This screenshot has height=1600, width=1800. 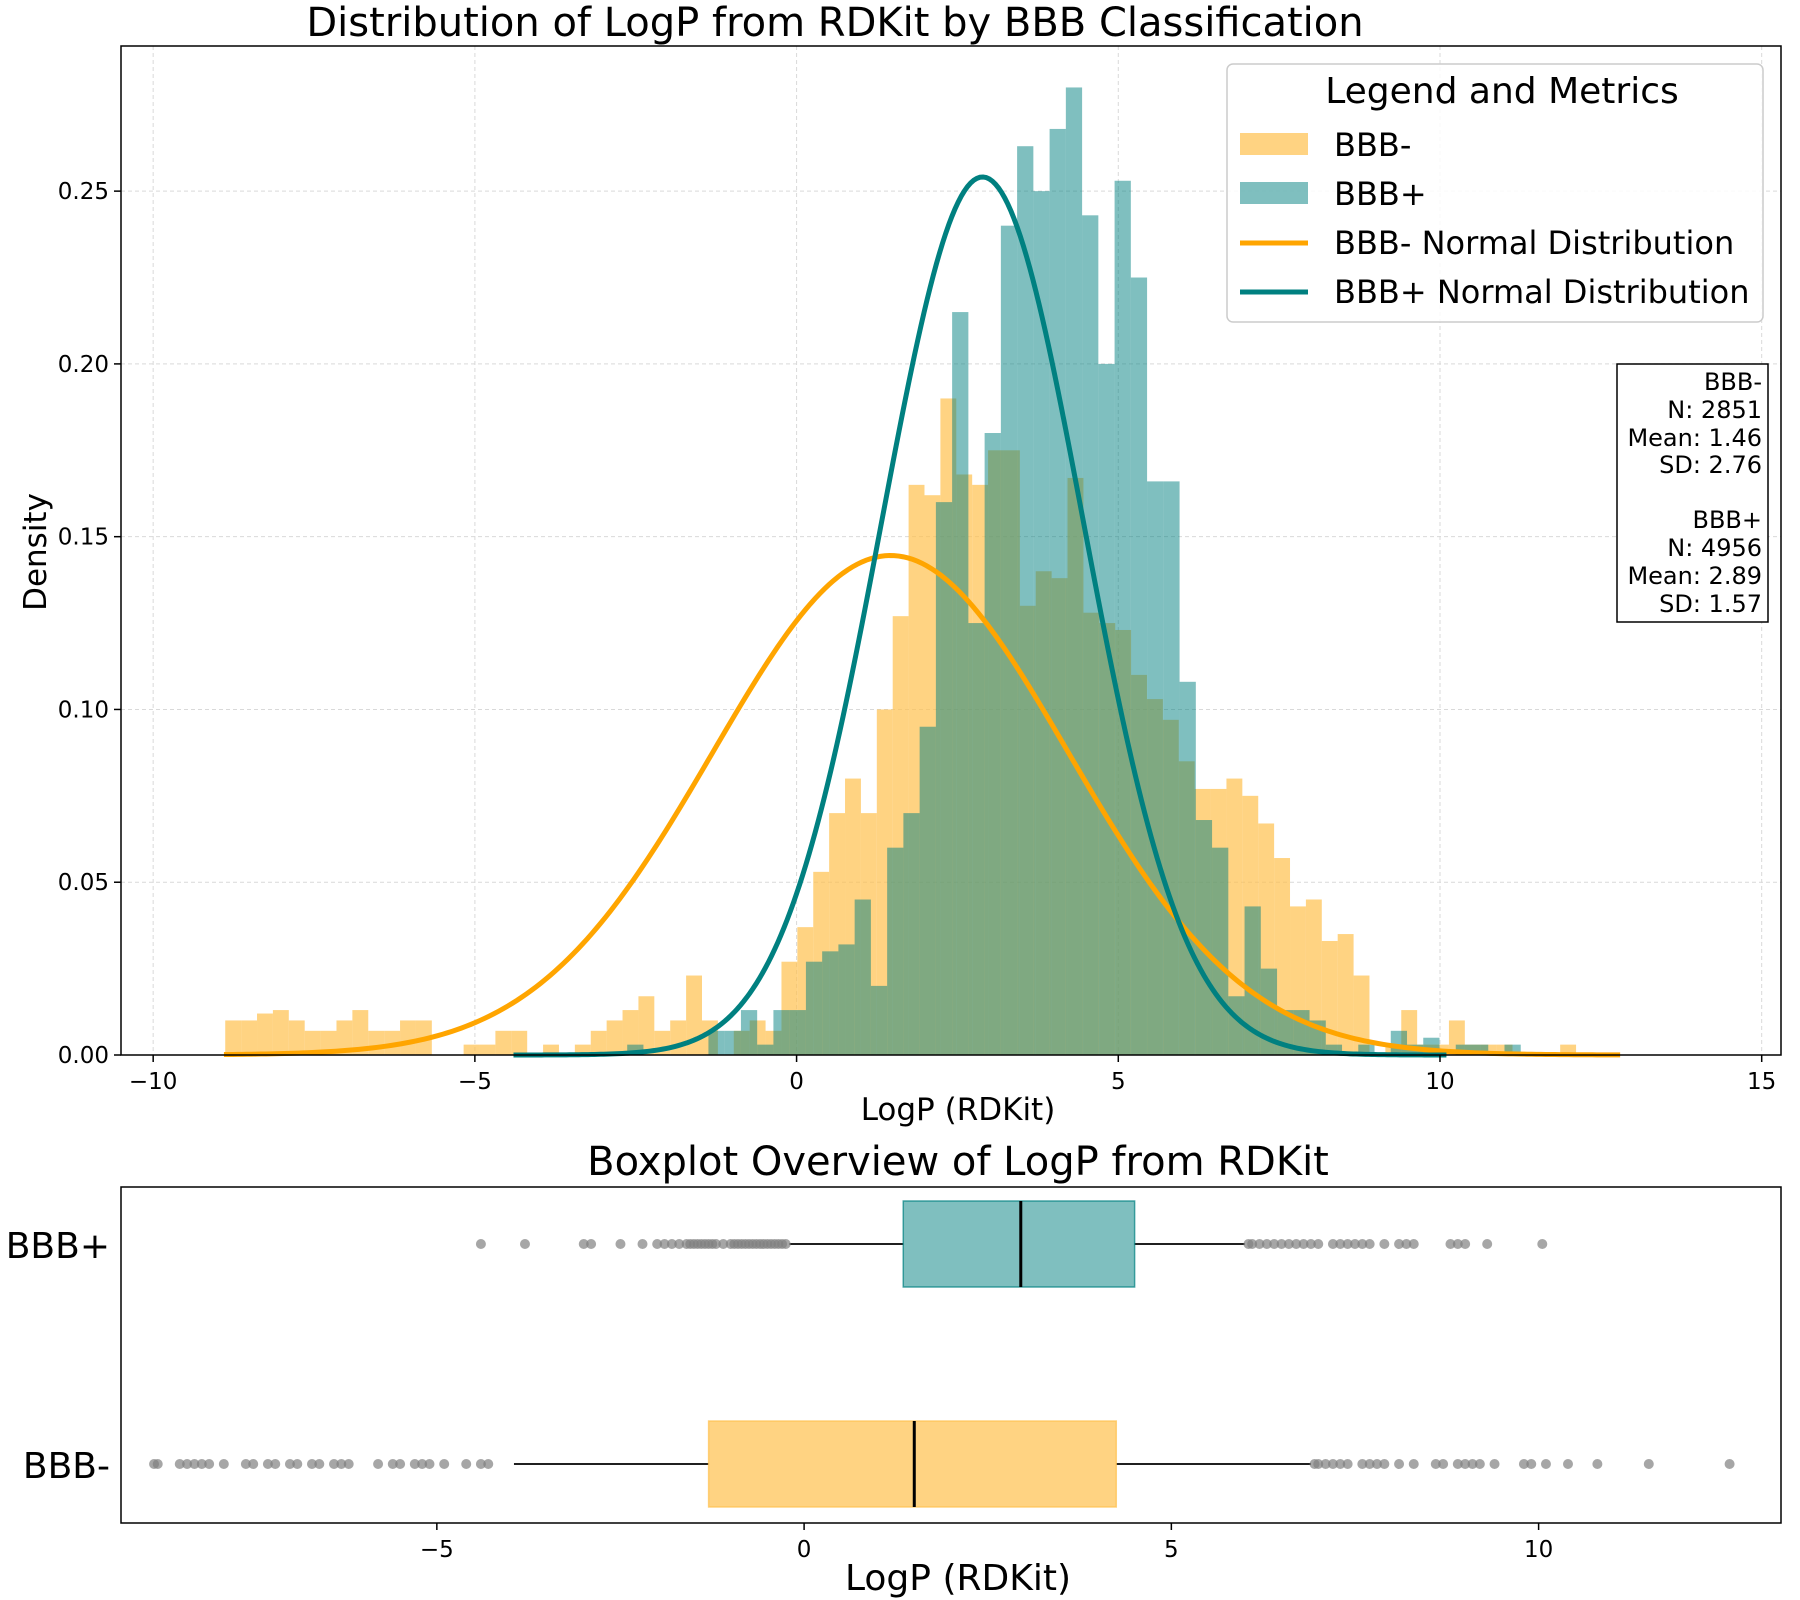 What do you see at coordinates (1714, 410) in the screenshot?
I see `metrics-line: N: 2851` at bounding box center [1714, 410].